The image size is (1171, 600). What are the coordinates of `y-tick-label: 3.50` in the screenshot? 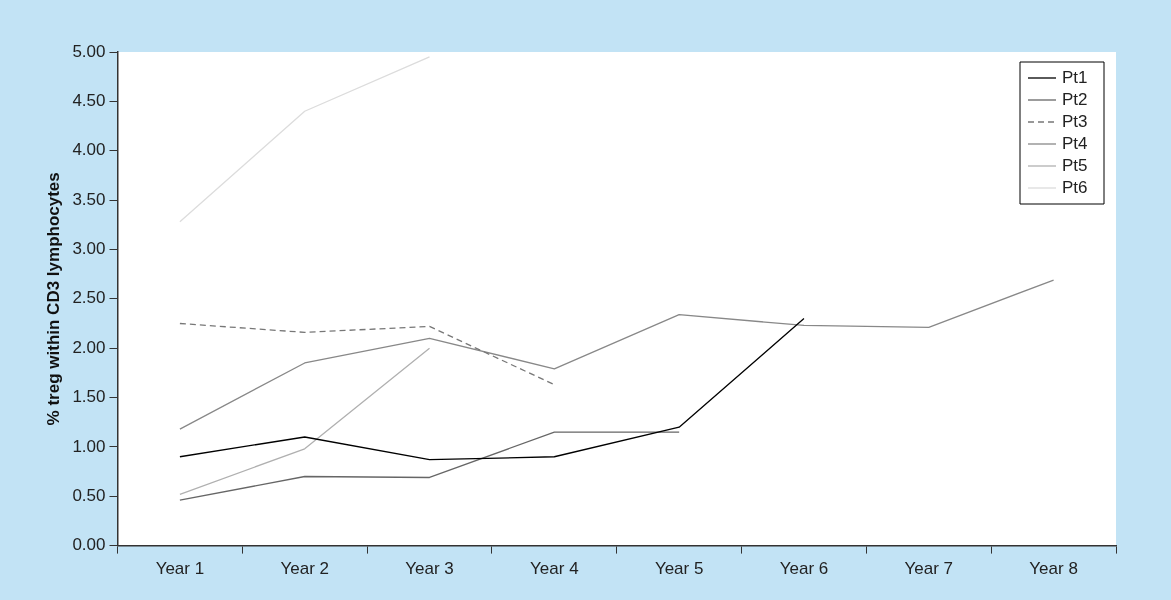 It's located at (89, 199).